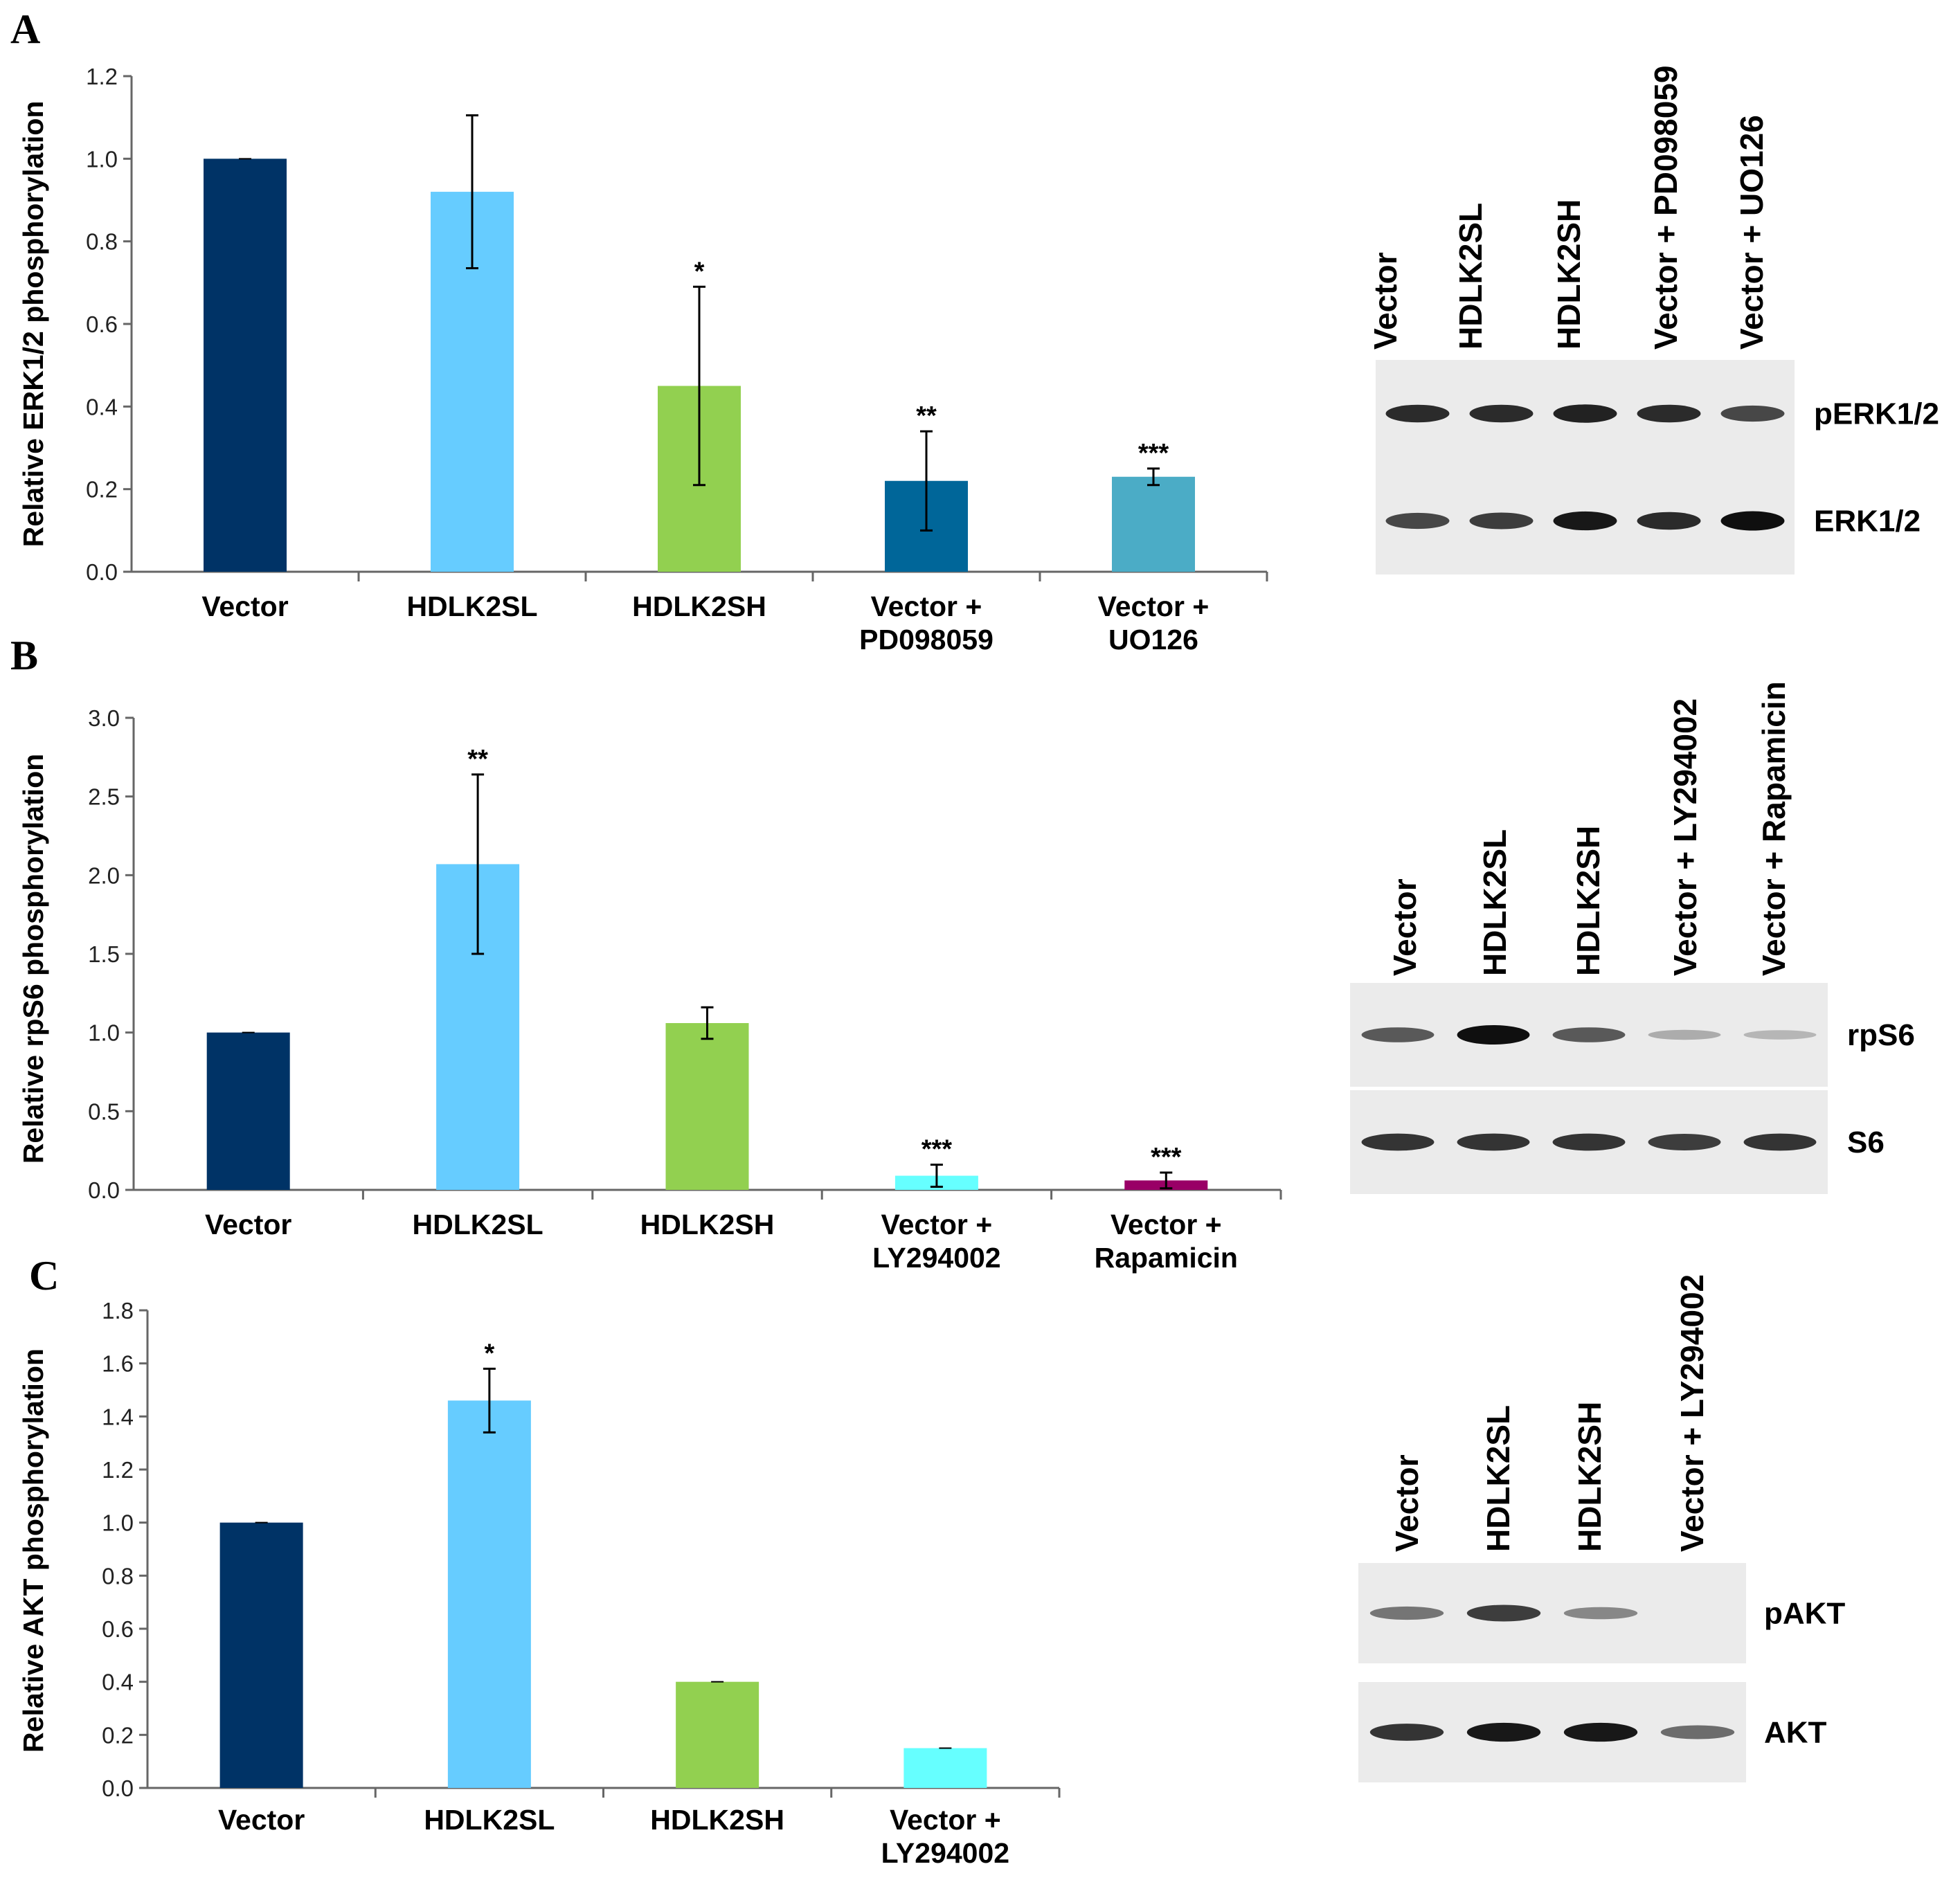 This screenshot has height=1880, width=1960. I want to click on y-tick-label: 0.5, so click(104, 1111).